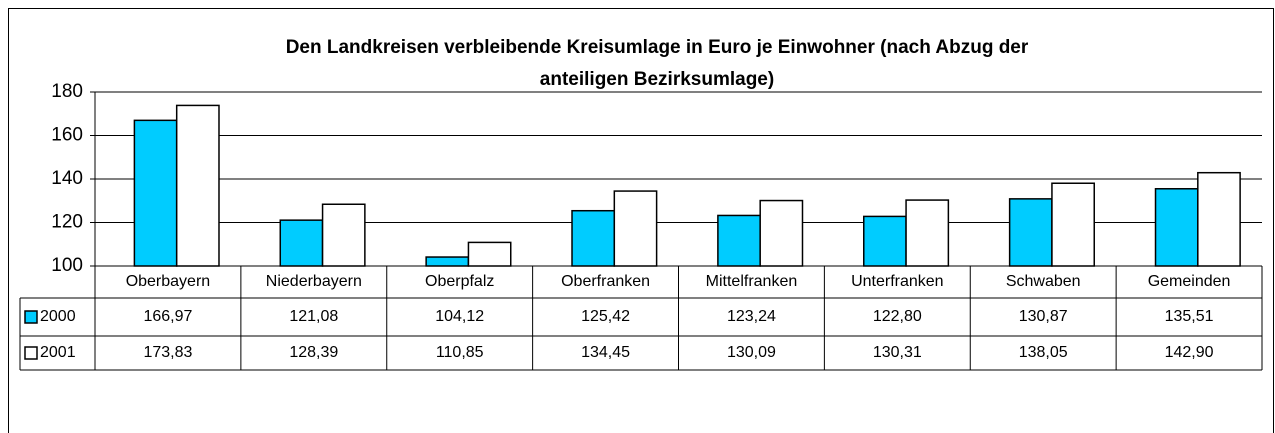  I want to click on legend-label: 2001, so click(58, 352).